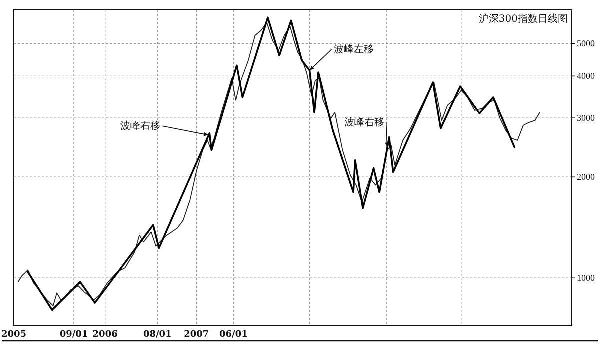 This screenshot has width=600, height=348. I want to click on y-tick-label: 3000, so click(586, 118).